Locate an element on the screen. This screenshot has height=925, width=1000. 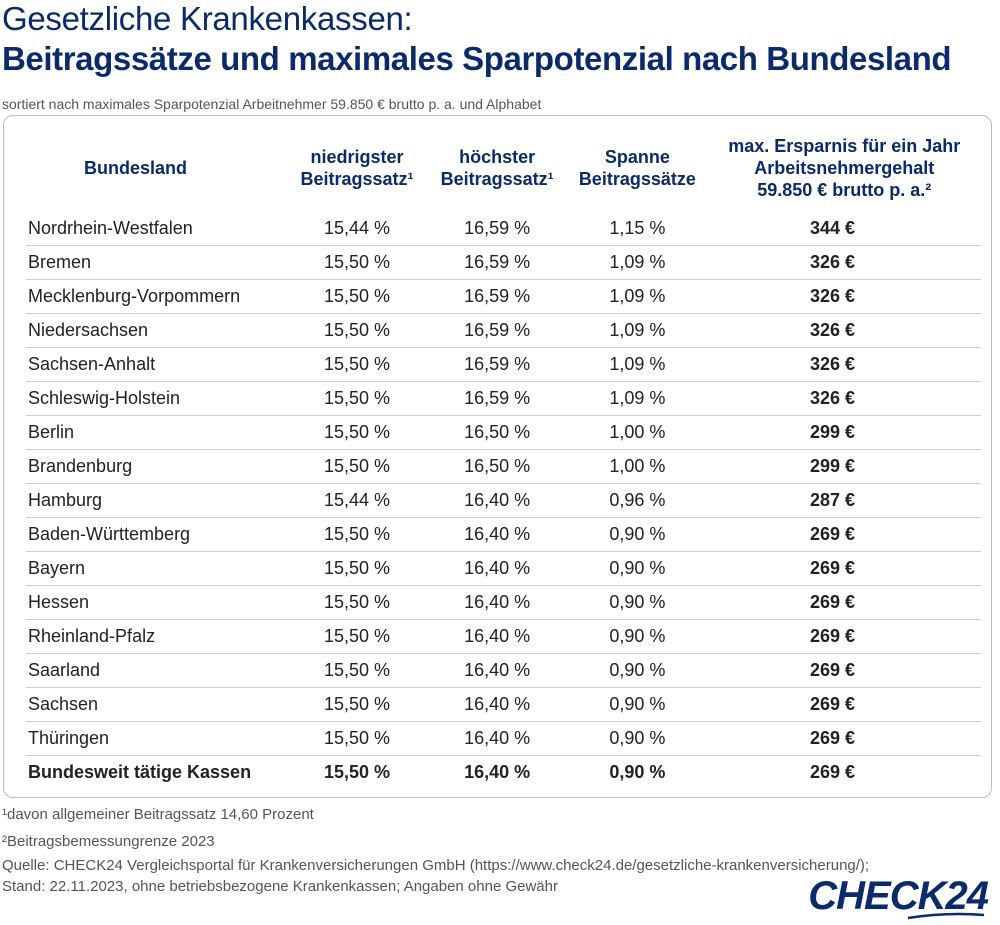
bundesland-cell: Schleswig-Holstein is located at coordinates (156, 398).